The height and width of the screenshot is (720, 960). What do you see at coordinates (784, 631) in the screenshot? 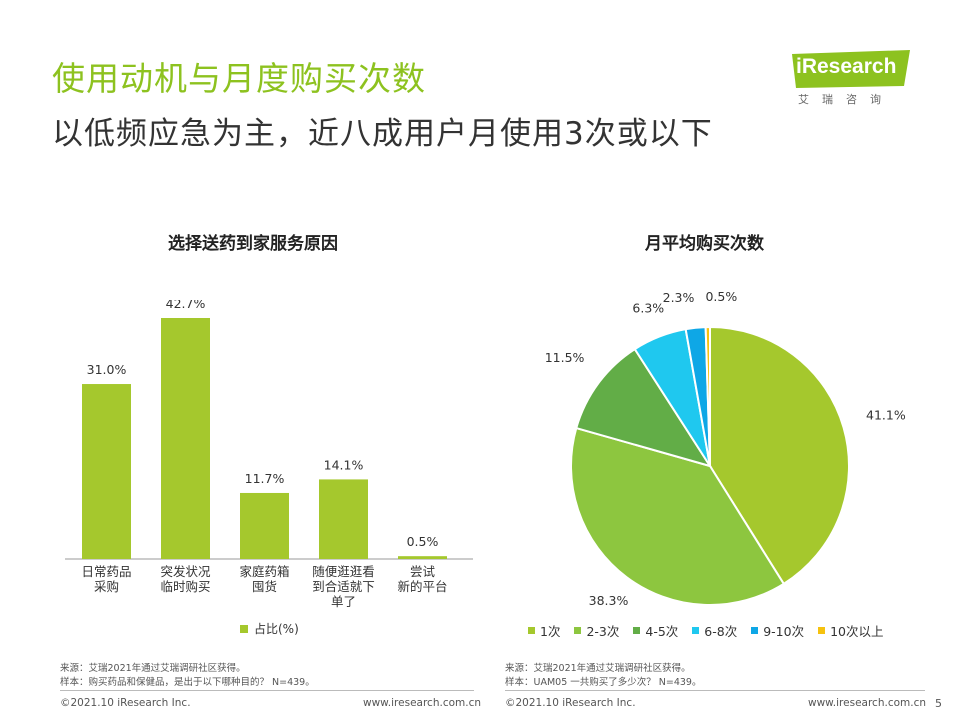
I see `legend-label: 9-10次` at bounding box center [784, 631].